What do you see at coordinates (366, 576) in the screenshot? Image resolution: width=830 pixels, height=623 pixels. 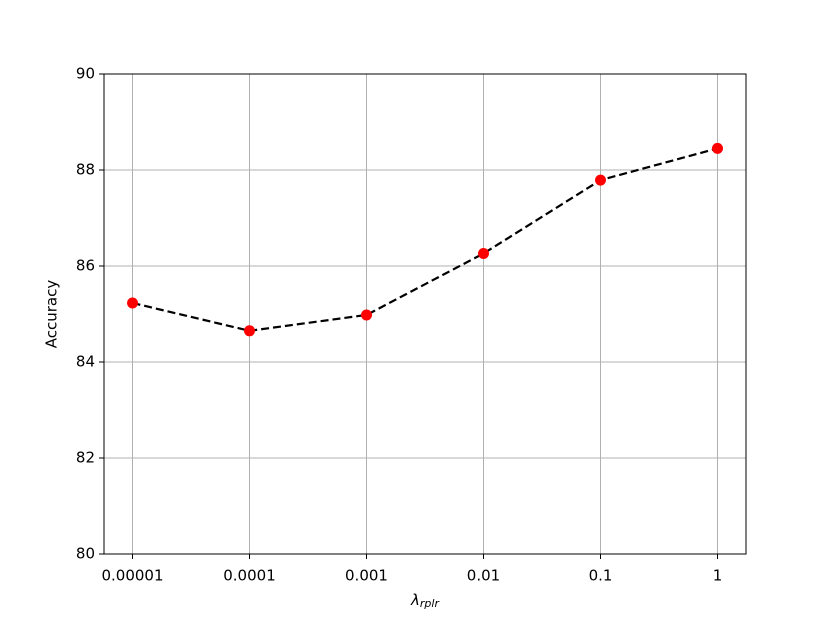 I see `x-tick-label: 0.001` at bounding box center [366, 576].